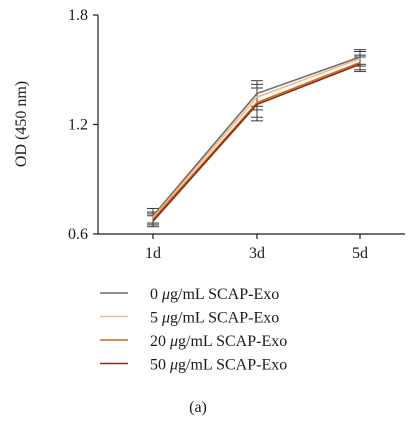  What do you see at coordinates (360, 253) in the screenshot?
I see `x-tick-label: 5d` at bounding box center [360, 253].